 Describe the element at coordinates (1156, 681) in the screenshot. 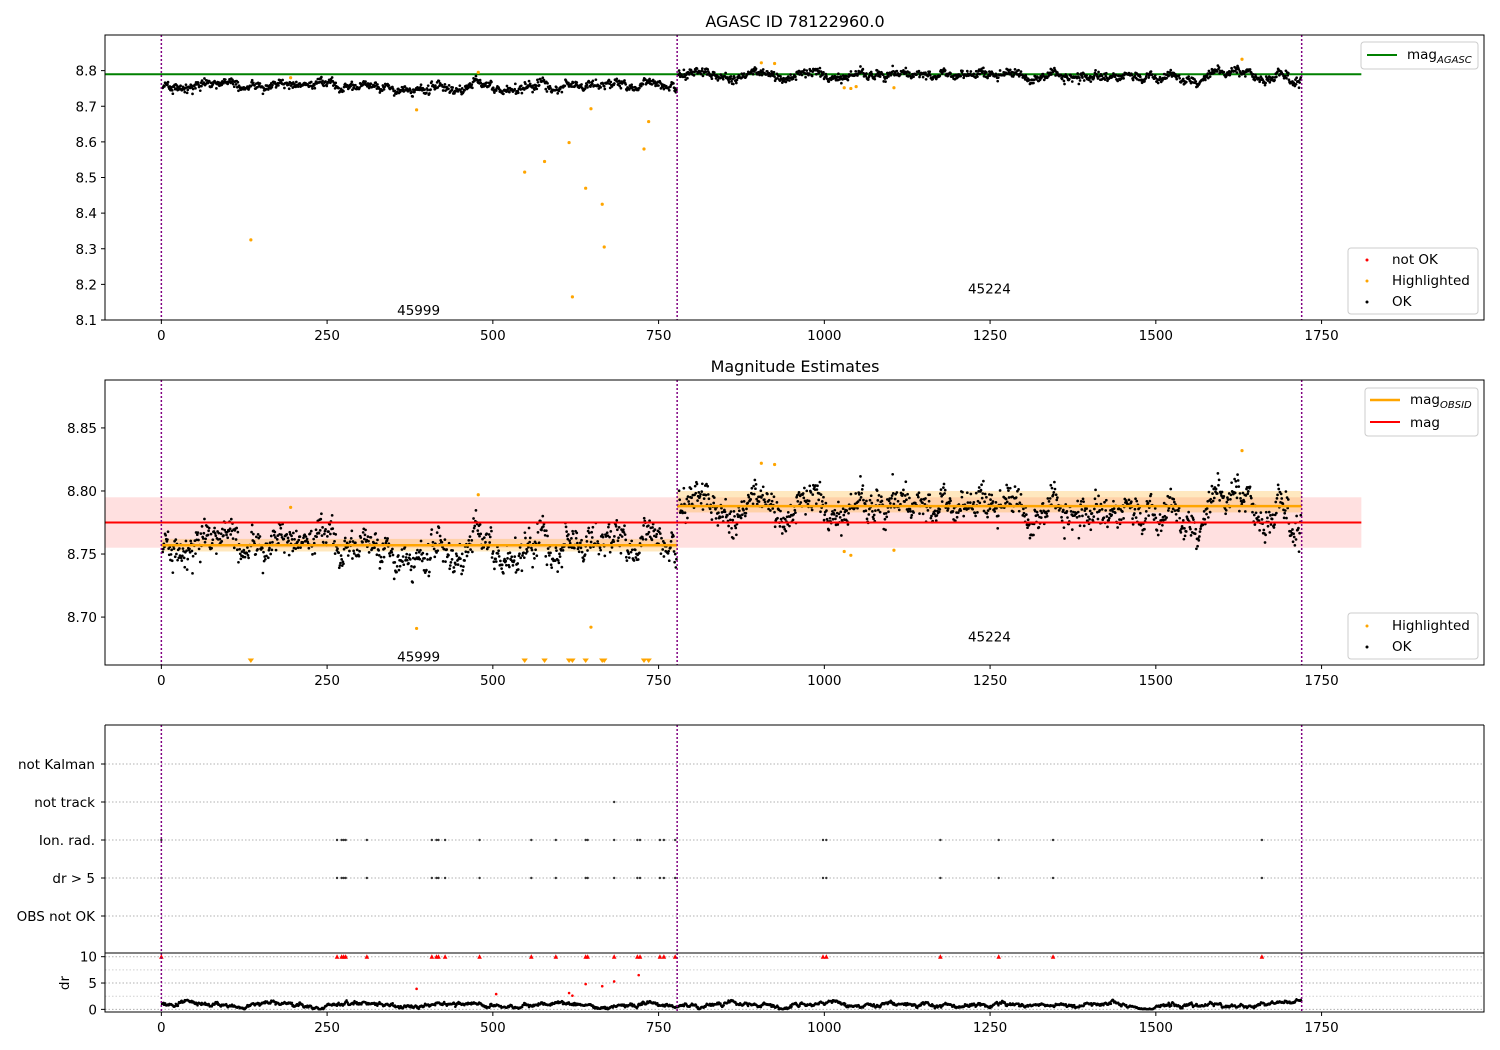

I see `x-tick-label: 1500` at that location.